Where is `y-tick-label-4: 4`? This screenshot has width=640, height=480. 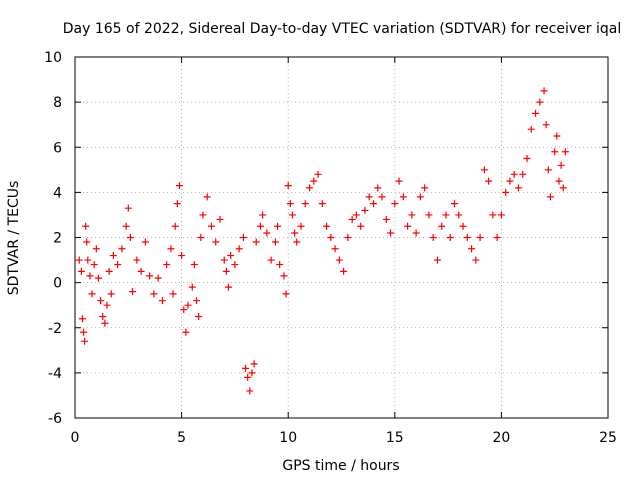 y-tick-label-4: 4 is located at coordinates (57, 193).